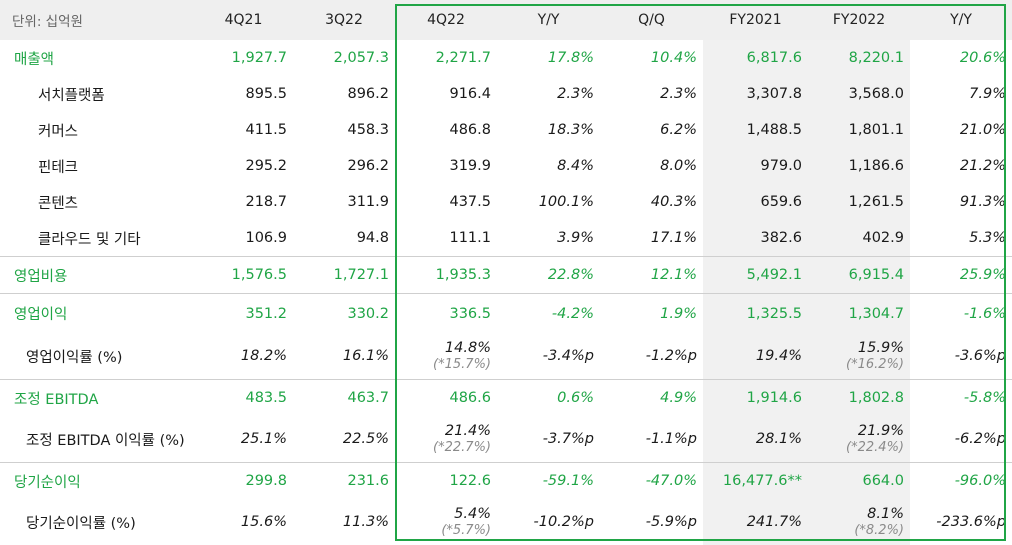  What do you see at coordinates (980, 439) in the screenshot?
I see `cell-fy-yoy: -6.2%p` at bounding box center [980, 439].